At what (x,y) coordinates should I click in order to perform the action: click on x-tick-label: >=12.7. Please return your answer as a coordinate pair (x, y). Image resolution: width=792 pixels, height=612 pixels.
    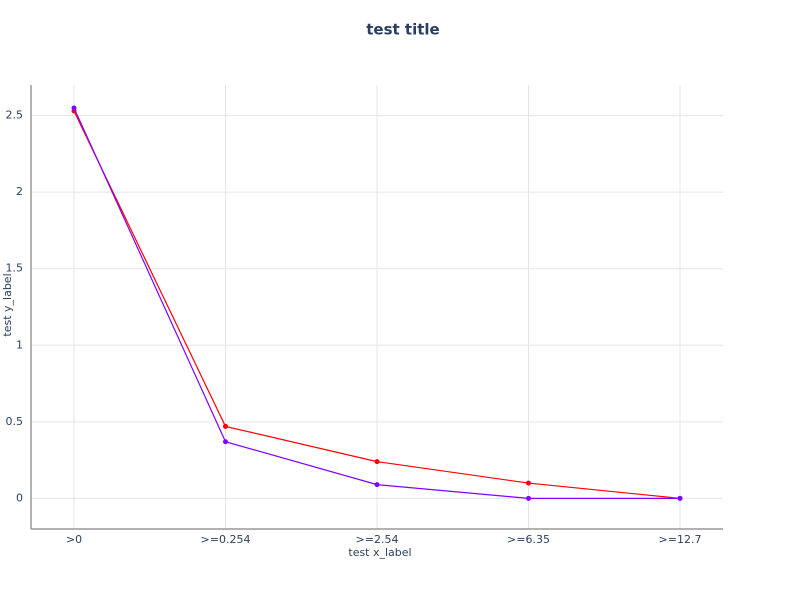
    Looking at the image, I should click on (680, 539).